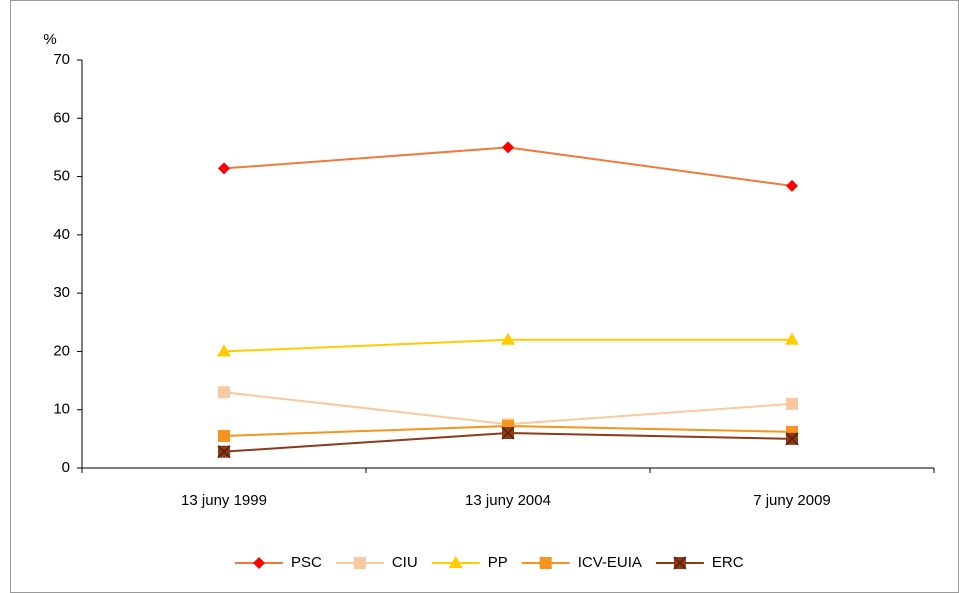 The height and width of the screenshot is (593, 959). What do you see at coordinates (728, 562) in the screenshot?
I see `legend-label: ERC` at bounding box center [728, 562].